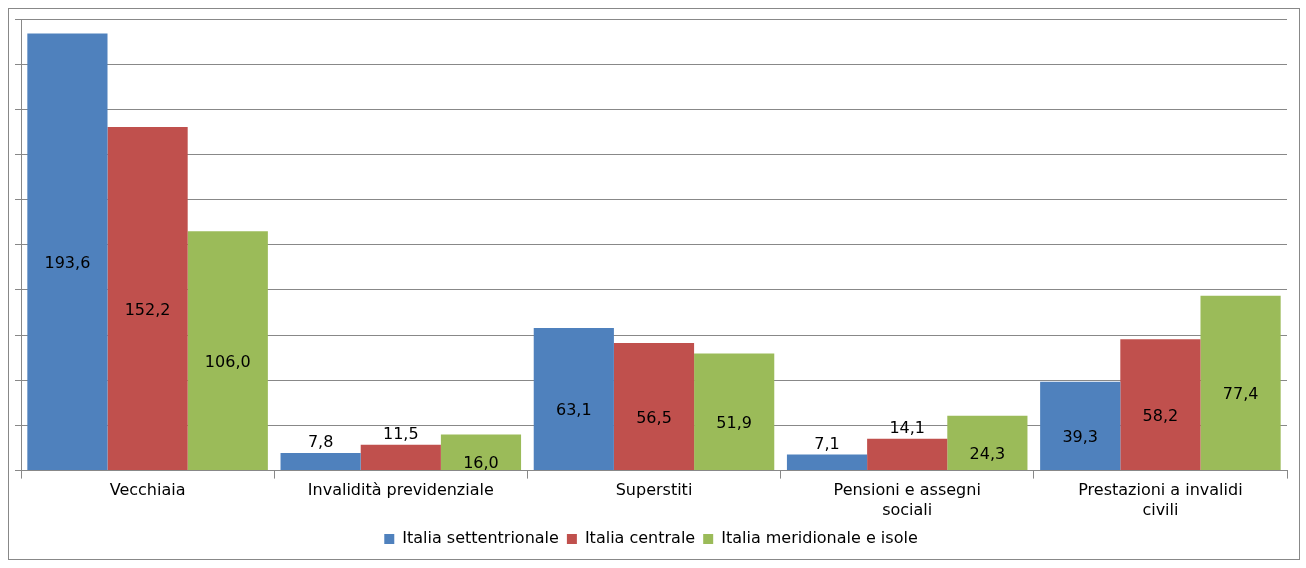  I want to click on x-tick-label: Prestazioni a invalidi civili, so click(1160, 499).